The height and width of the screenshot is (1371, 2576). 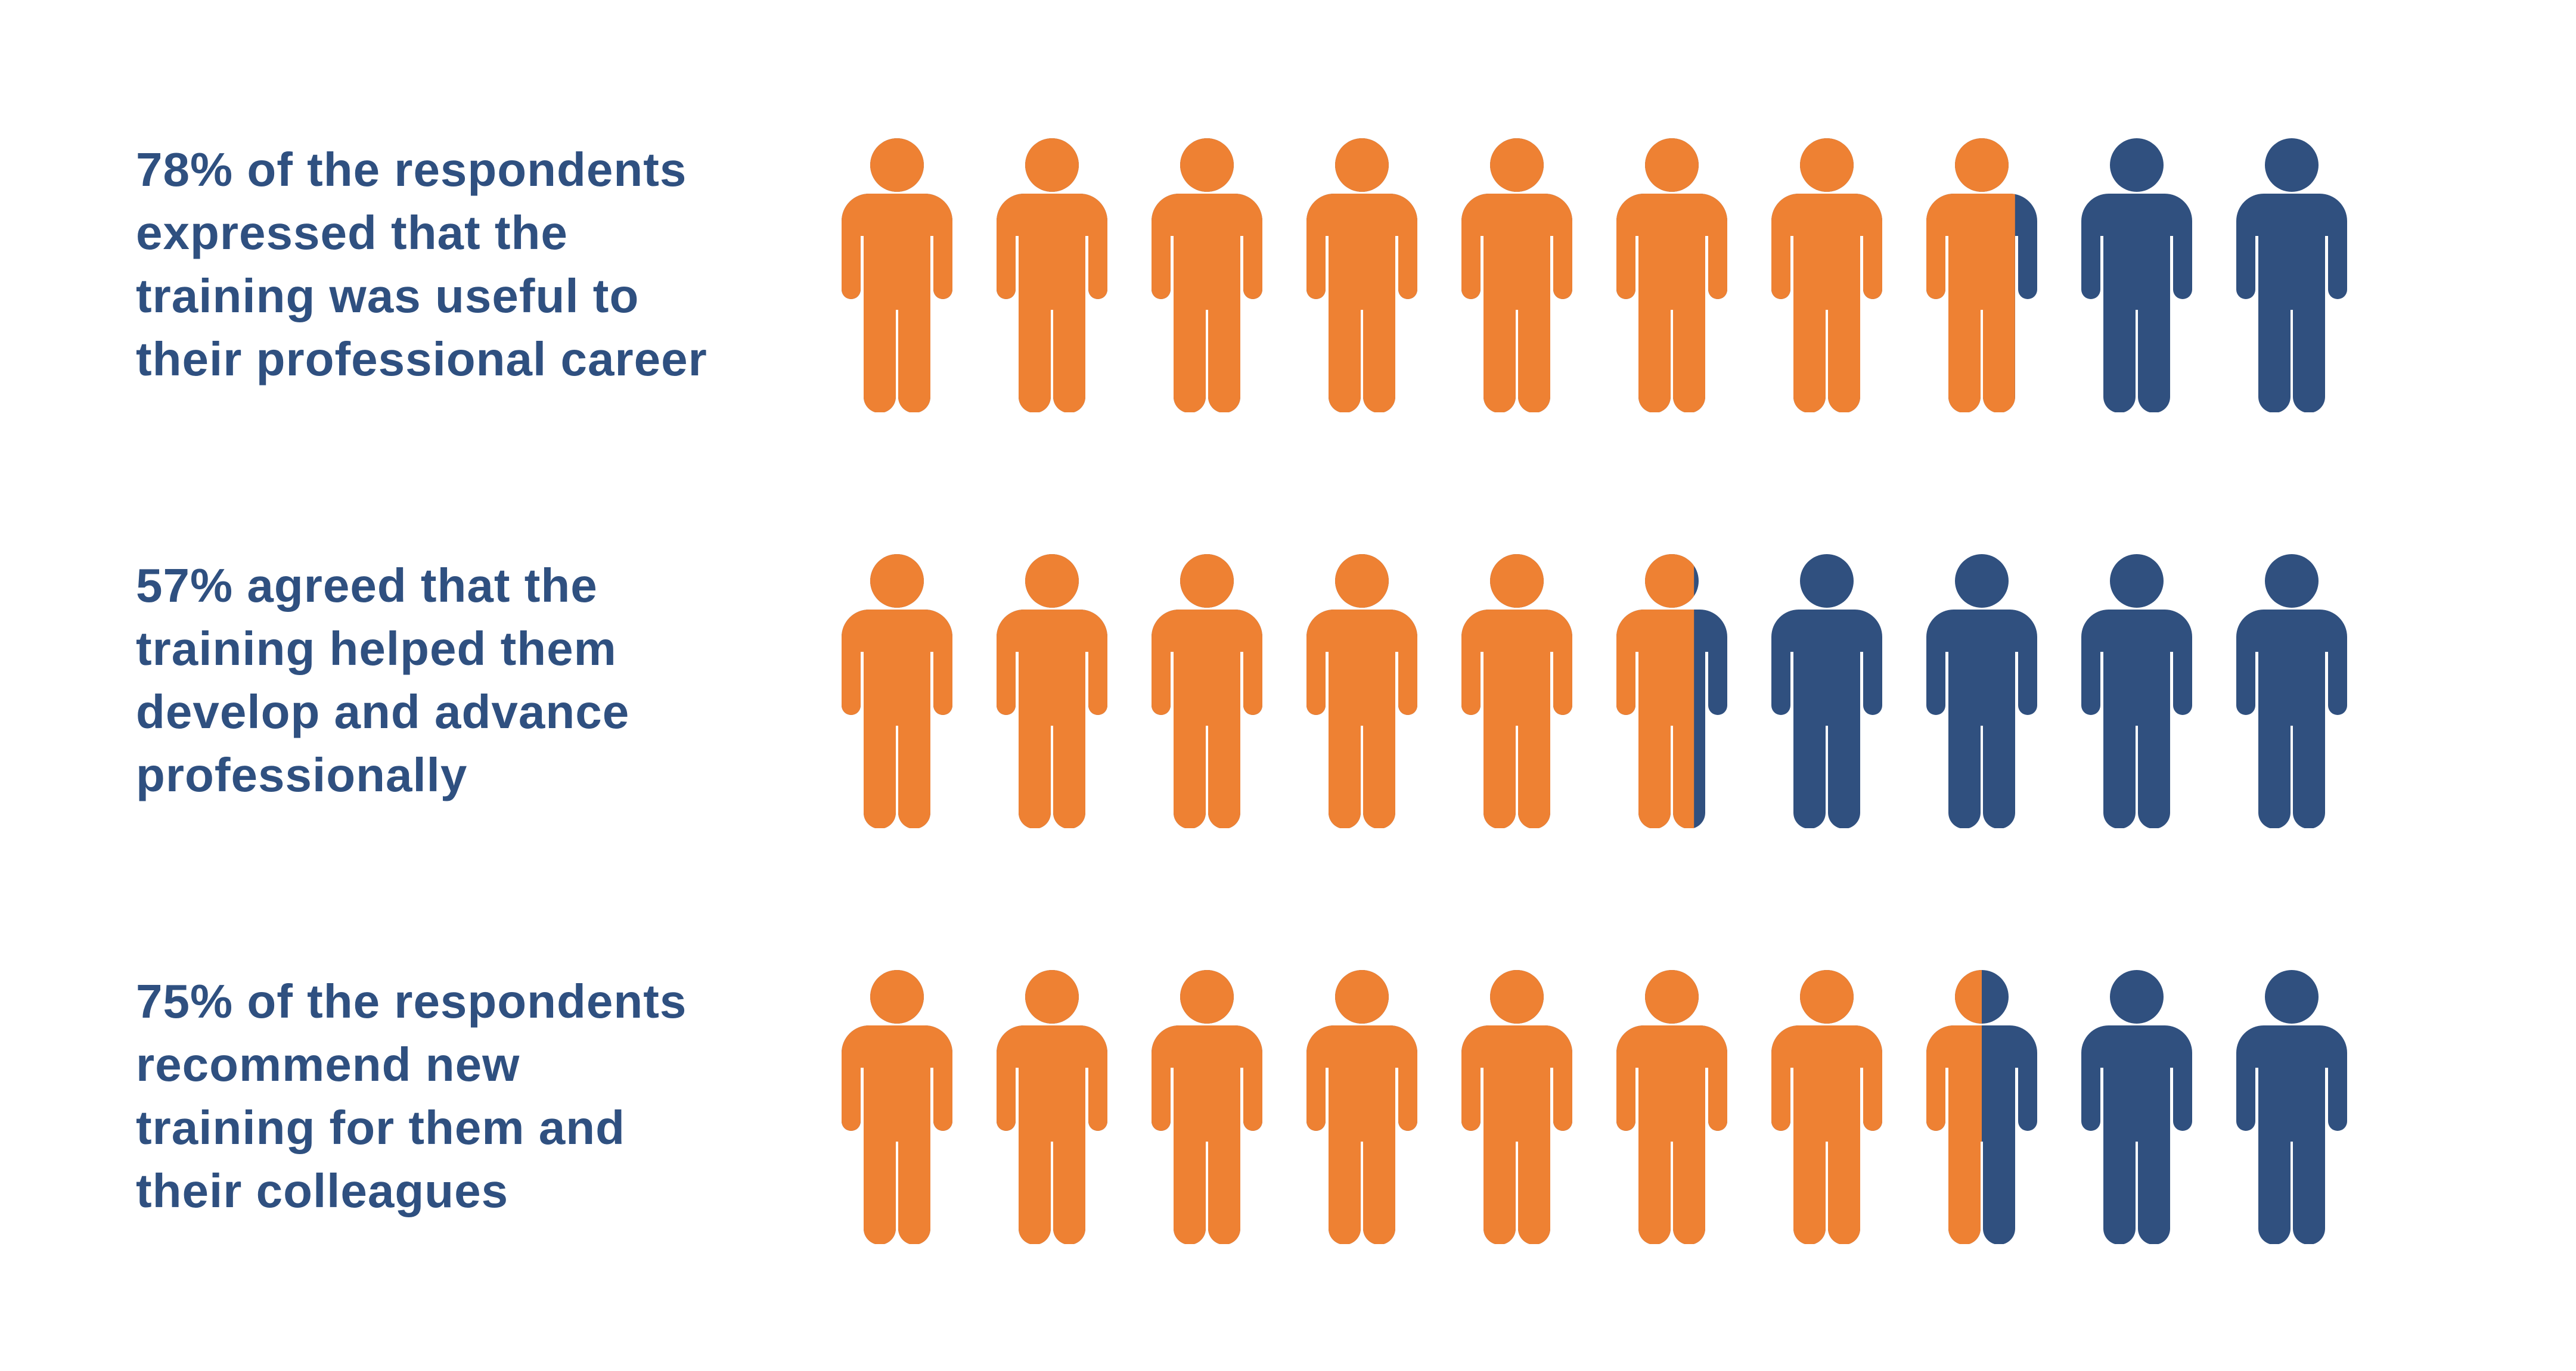 I want to click on stat-line: 75% of the respondents, so click(x=412, y=1001).